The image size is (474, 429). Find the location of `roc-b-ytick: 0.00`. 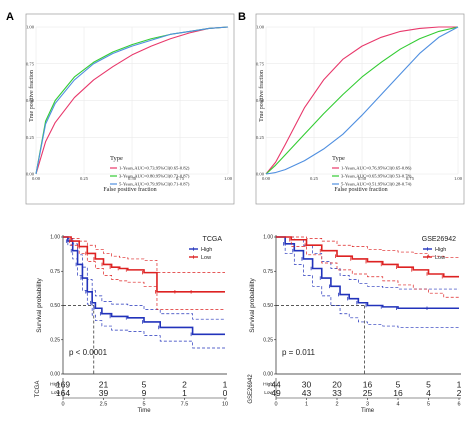

roc-b-ytick: 0.00 is located at coordinates (260, 174).